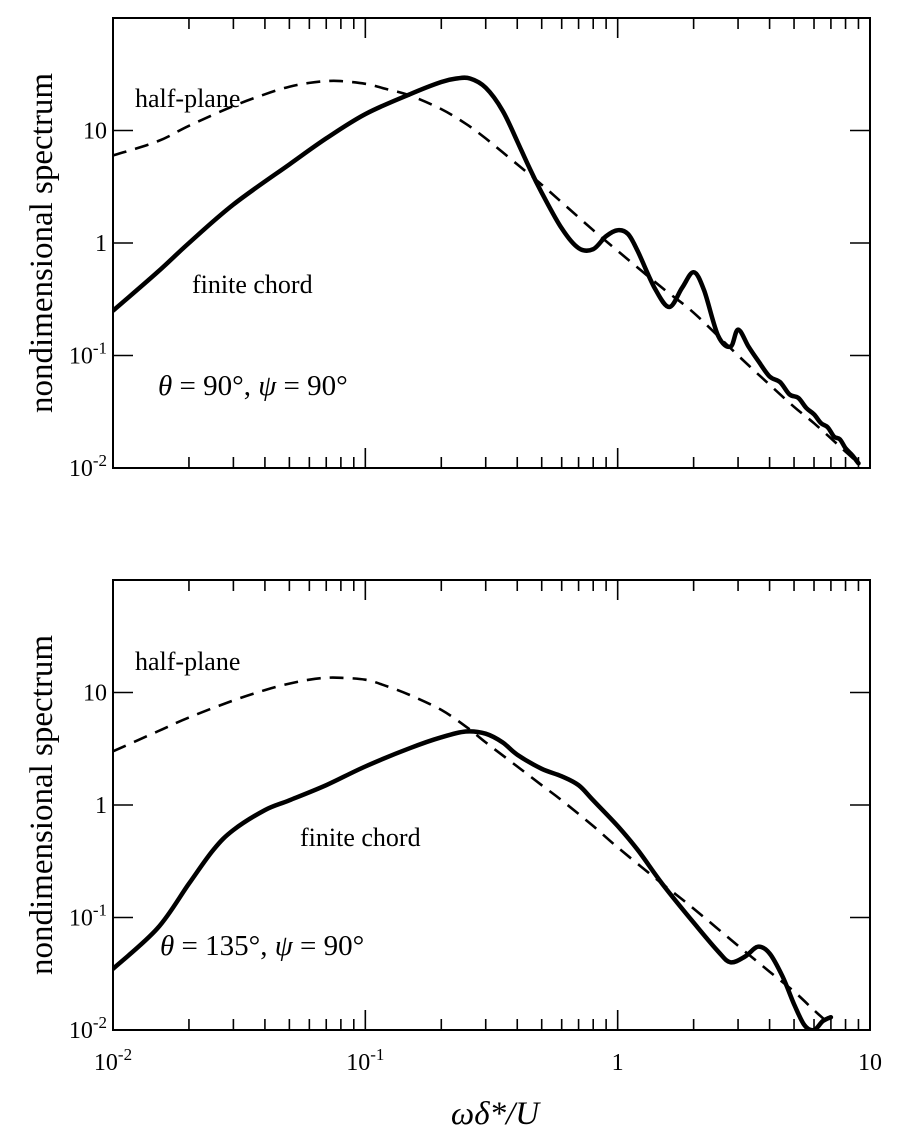  I want to click on angle-annotation: θ = 90°, ψ = 90°, so click(253, 386).